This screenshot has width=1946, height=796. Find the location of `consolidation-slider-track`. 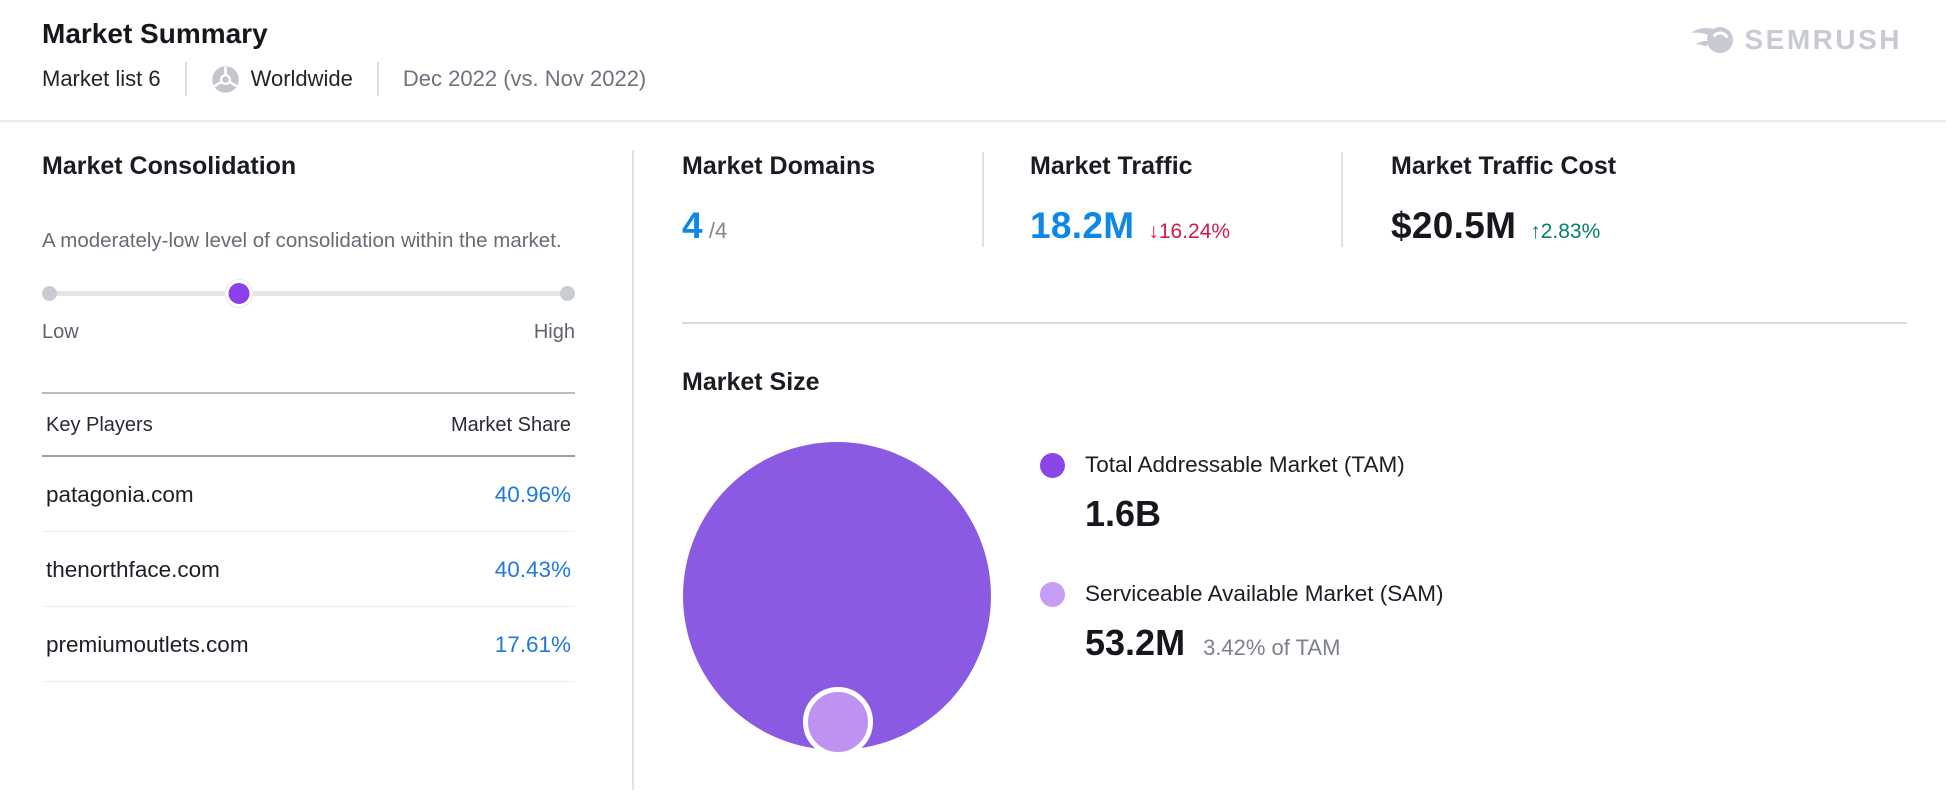

consolidation-slider-track is located at coordinates (308, 293).